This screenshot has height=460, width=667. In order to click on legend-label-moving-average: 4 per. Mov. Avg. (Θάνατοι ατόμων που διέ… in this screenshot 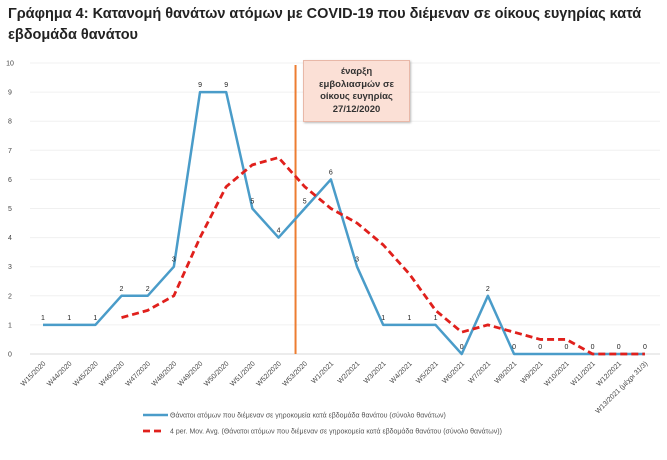, I will do `click(336, 432)`.